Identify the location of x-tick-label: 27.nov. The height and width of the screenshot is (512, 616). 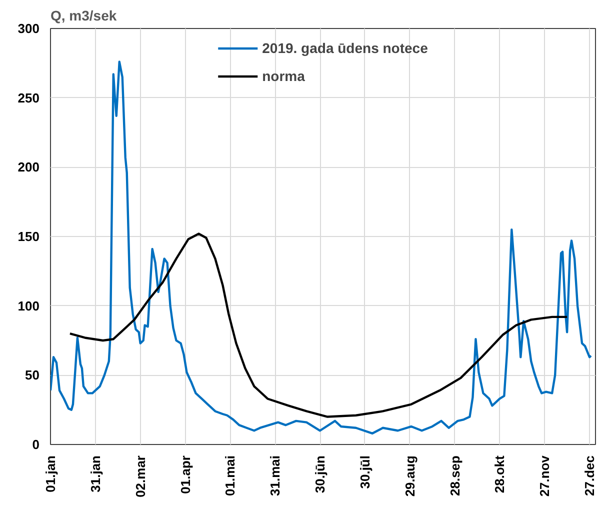
(544, 475).